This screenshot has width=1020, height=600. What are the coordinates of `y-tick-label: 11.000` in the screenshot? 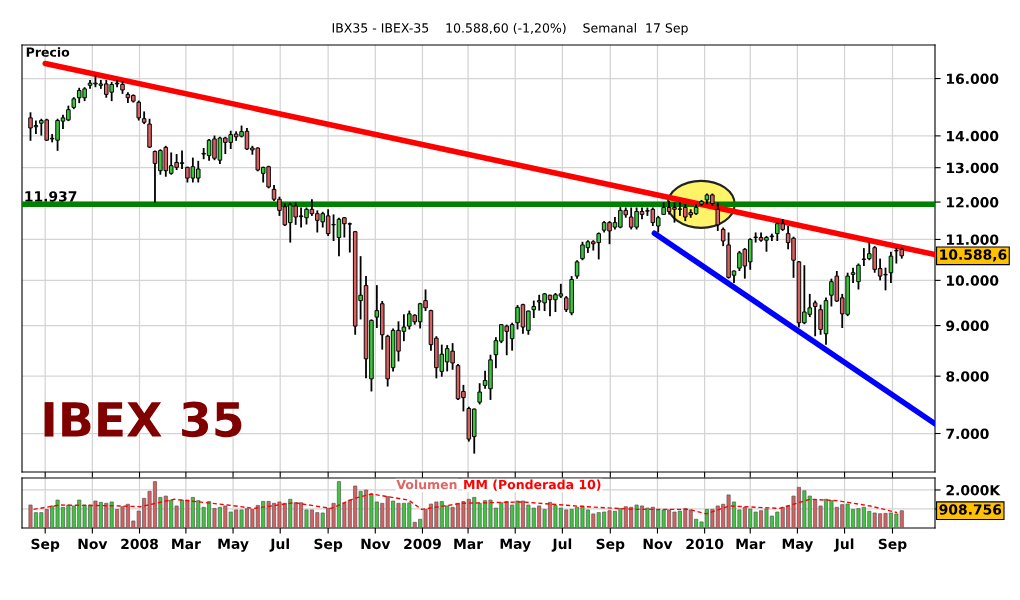 It's located at (972, 239).